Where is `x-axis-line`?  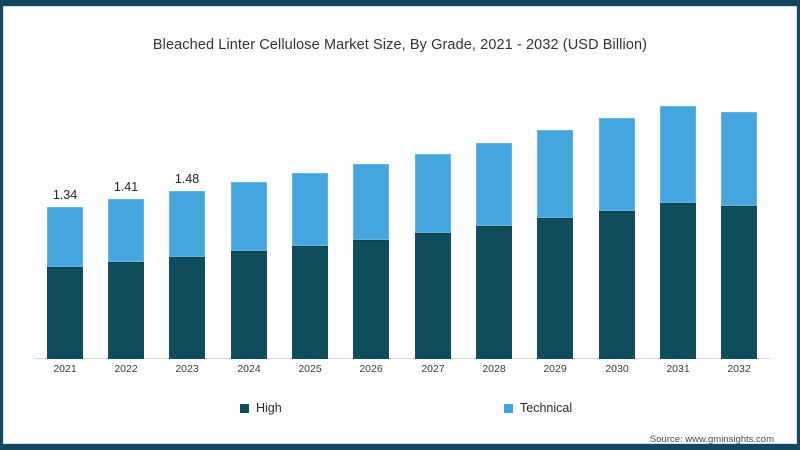 x-axis-line is located at coordinates (402, 358).